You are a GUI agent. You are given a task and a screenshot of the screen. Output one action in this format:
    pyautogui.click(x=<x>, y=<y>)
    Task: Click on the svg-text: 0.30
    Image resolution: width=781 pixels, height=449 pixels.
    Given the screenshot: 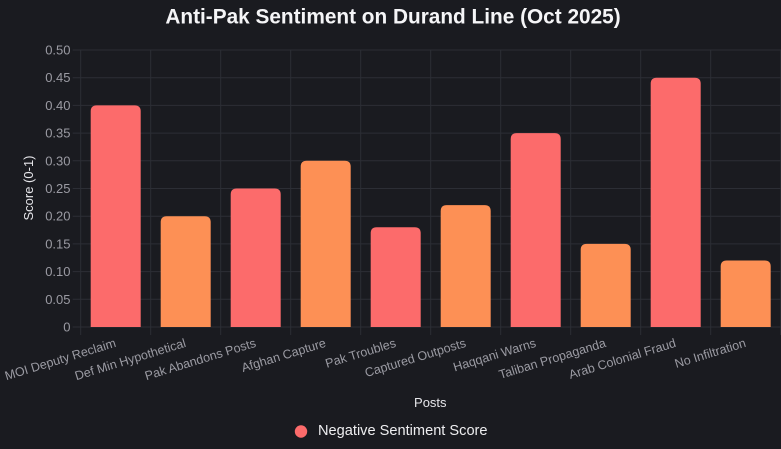 What is the action you would take?
    pyautogui.click(x=57, y=160)
    